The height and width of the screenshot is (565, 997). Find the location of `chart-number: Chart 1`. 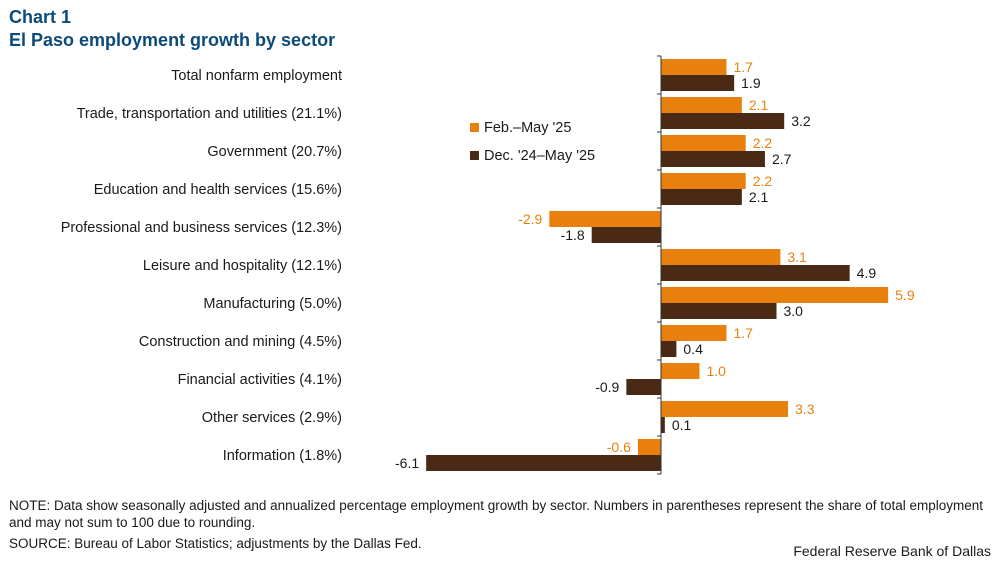

chart-number: Chart 1 is located at coordinates (40, 17).